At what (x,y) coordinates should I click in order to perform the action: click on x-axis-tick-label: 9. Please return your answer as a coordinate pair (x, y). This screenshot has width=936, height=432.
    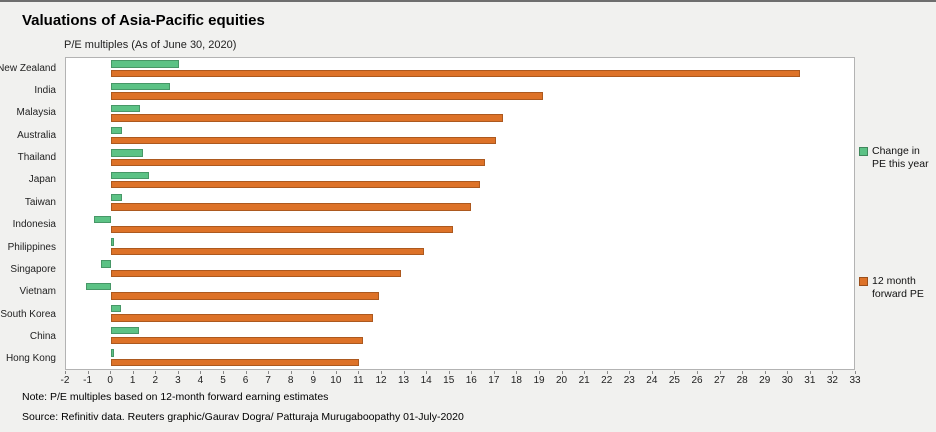
    Looking at the image, I should click on (313, 380).